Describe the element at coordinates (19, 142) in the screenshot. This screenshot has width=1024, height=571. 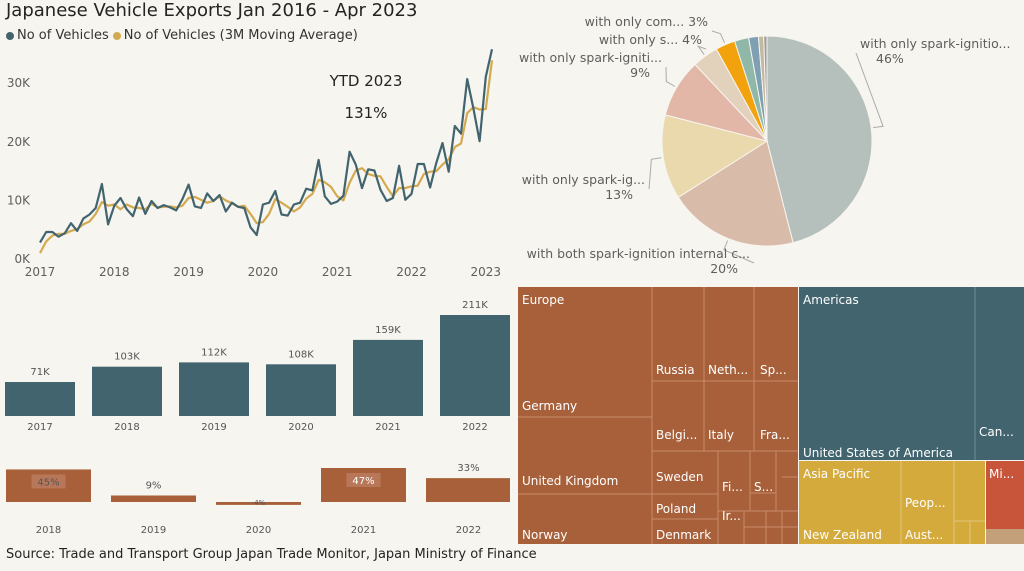
I see `y-tick-label: 20K` at that location.